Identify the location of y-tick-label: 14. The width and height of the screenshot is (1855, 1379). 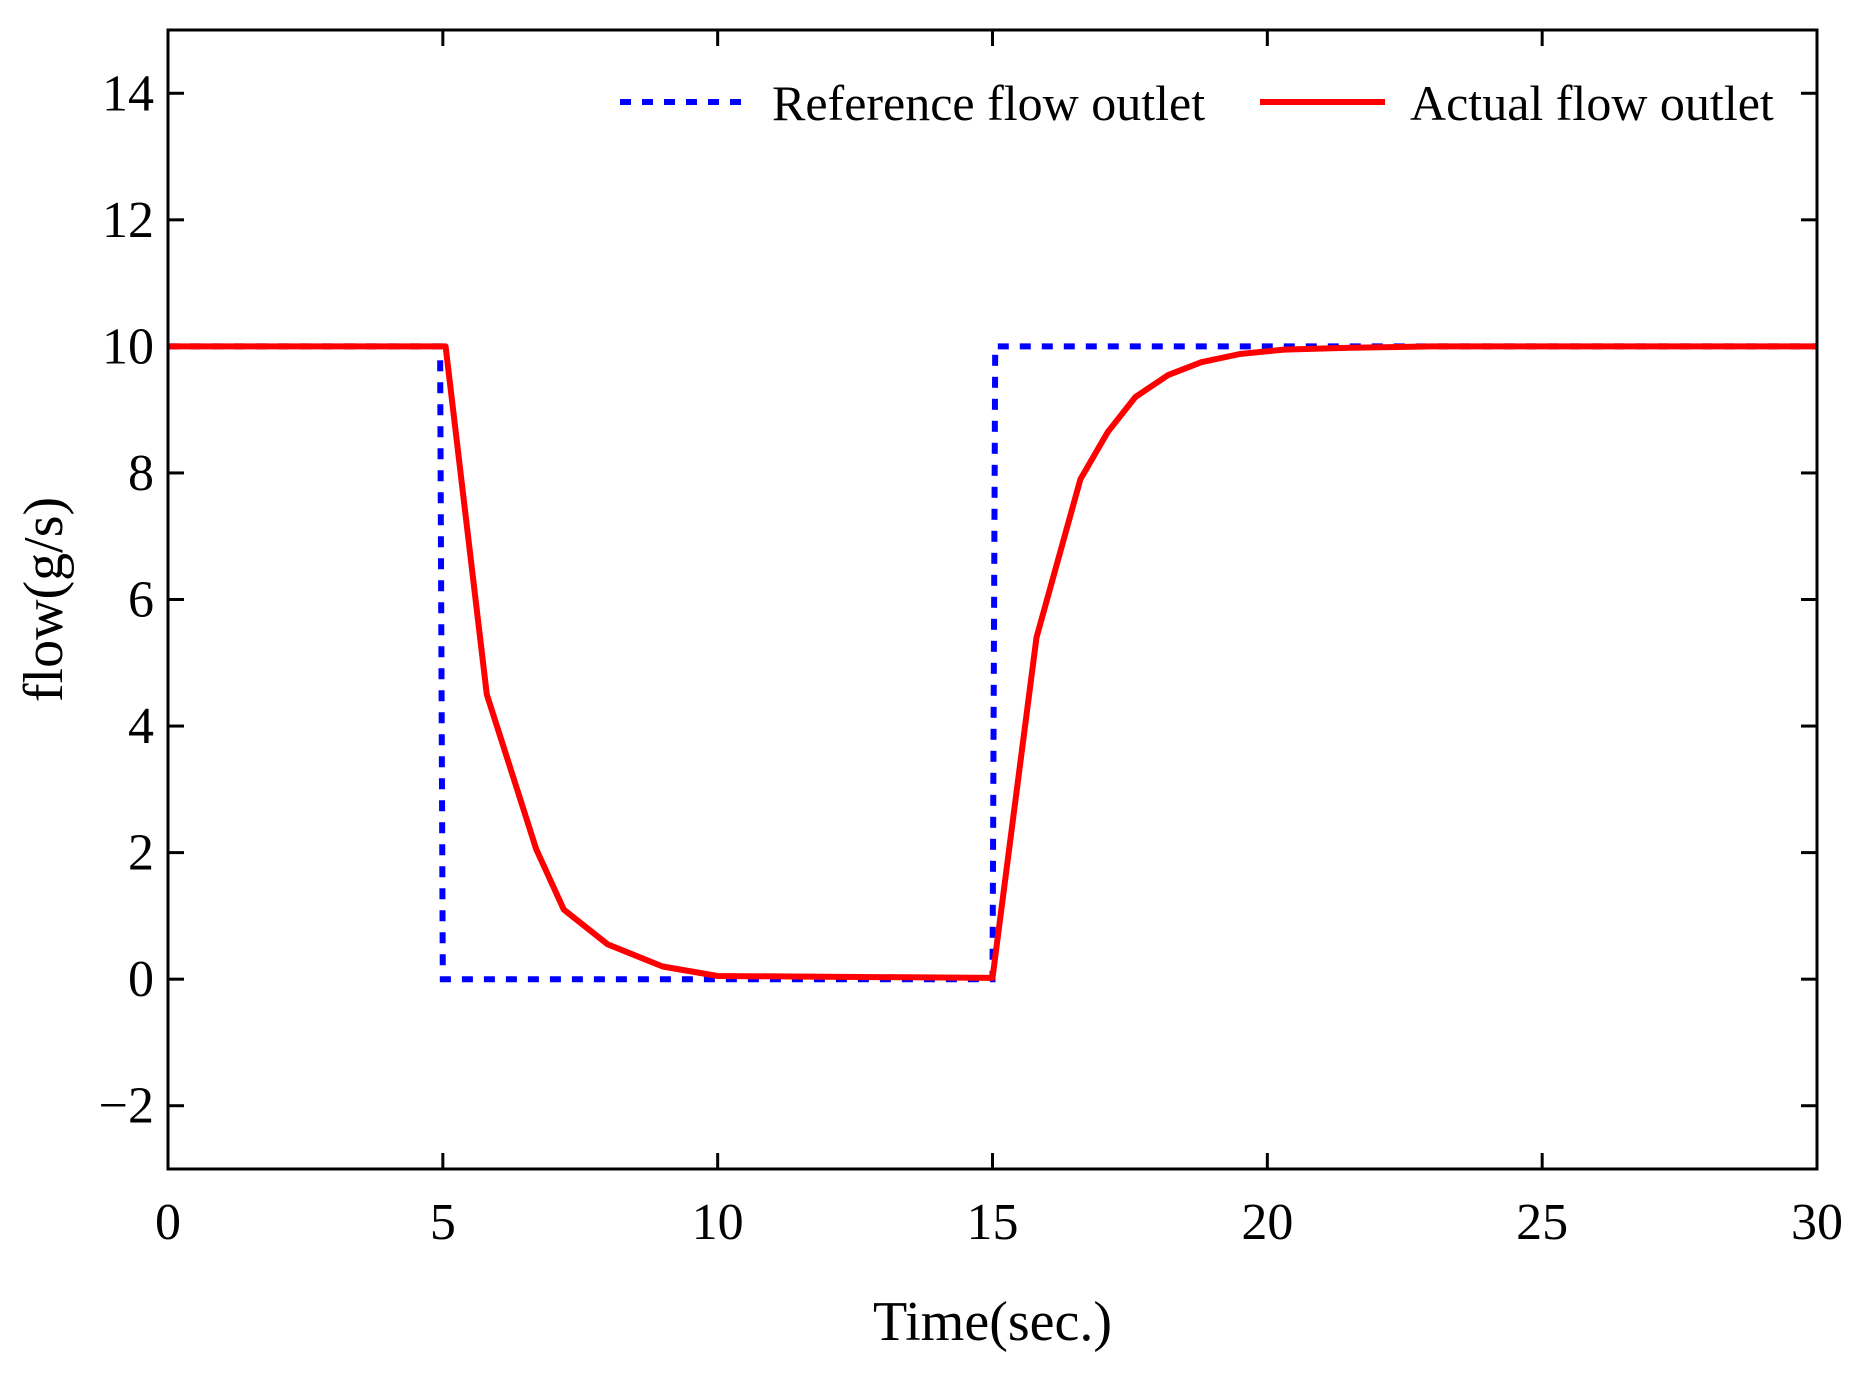
(128, 93).